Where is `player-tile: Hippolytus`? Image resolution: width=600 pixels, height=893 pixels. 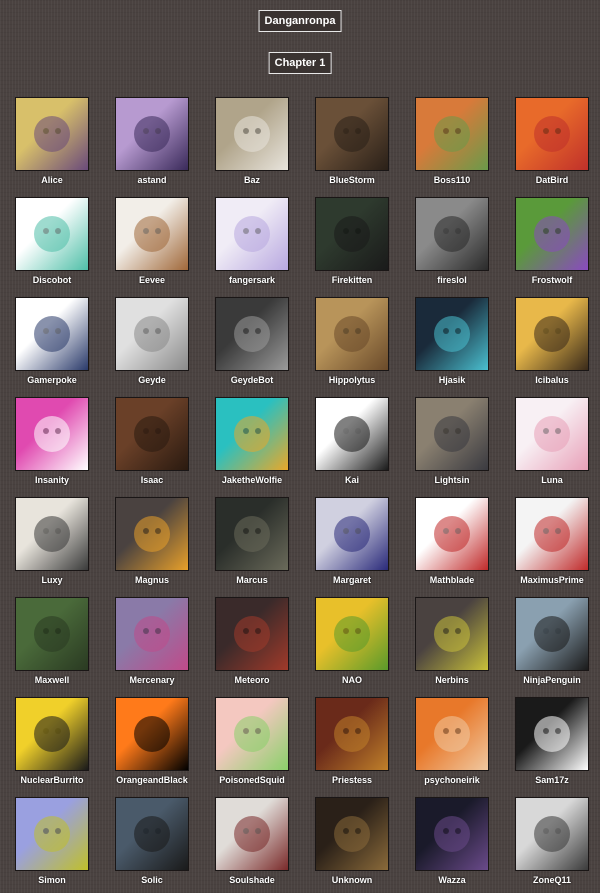
player-tile: Hippolytus is located at coordinates (352, 341).